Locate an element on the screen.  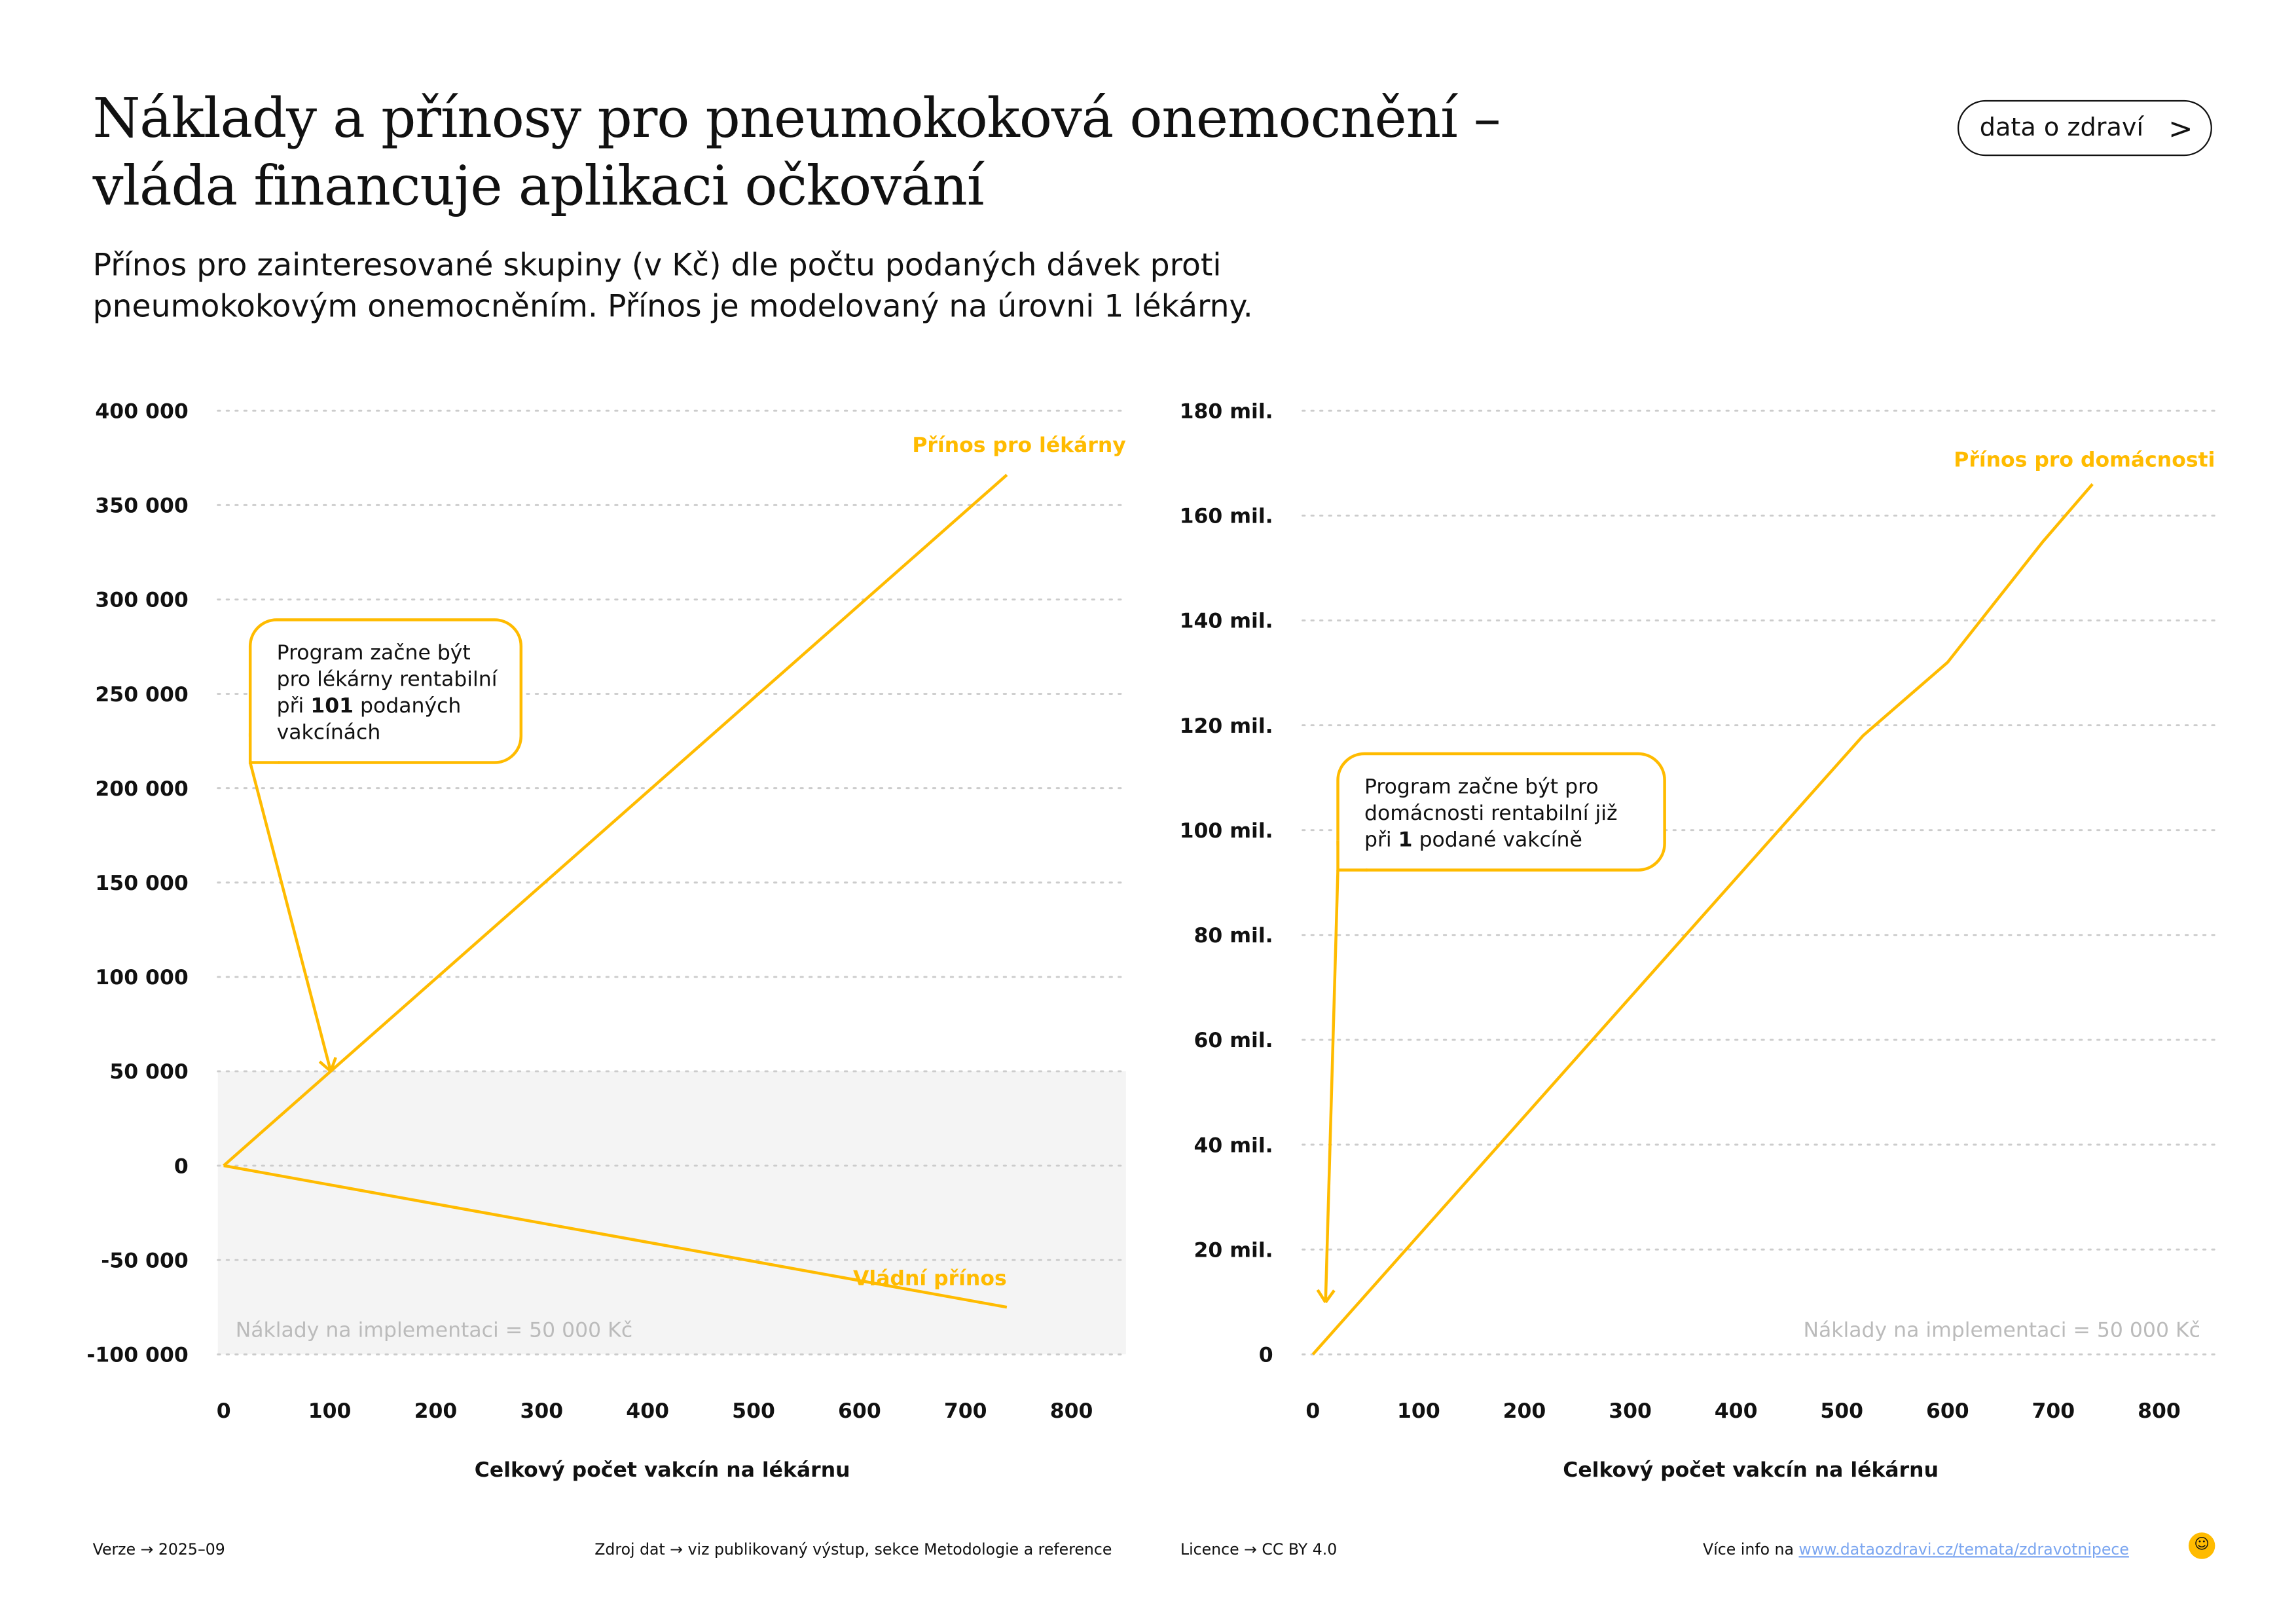
y-tick-label: 120 mil. is located at coordinates (1226, 726).